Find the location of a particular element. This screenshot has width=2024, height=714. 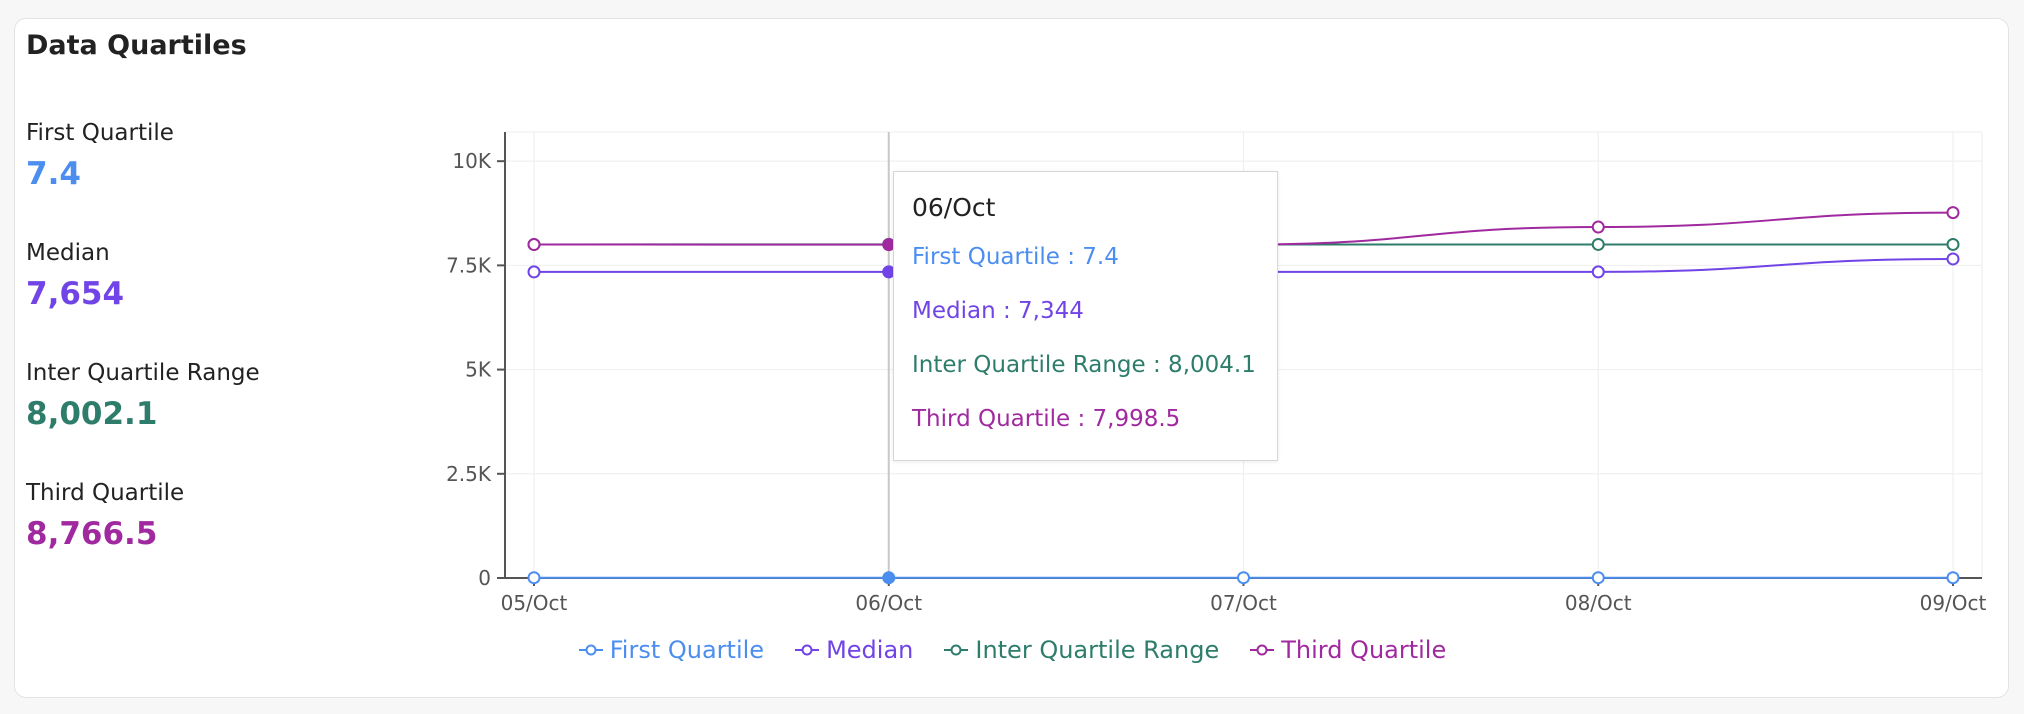

x-tick-label: 07/Oct is located at coordinates (1243, 603).